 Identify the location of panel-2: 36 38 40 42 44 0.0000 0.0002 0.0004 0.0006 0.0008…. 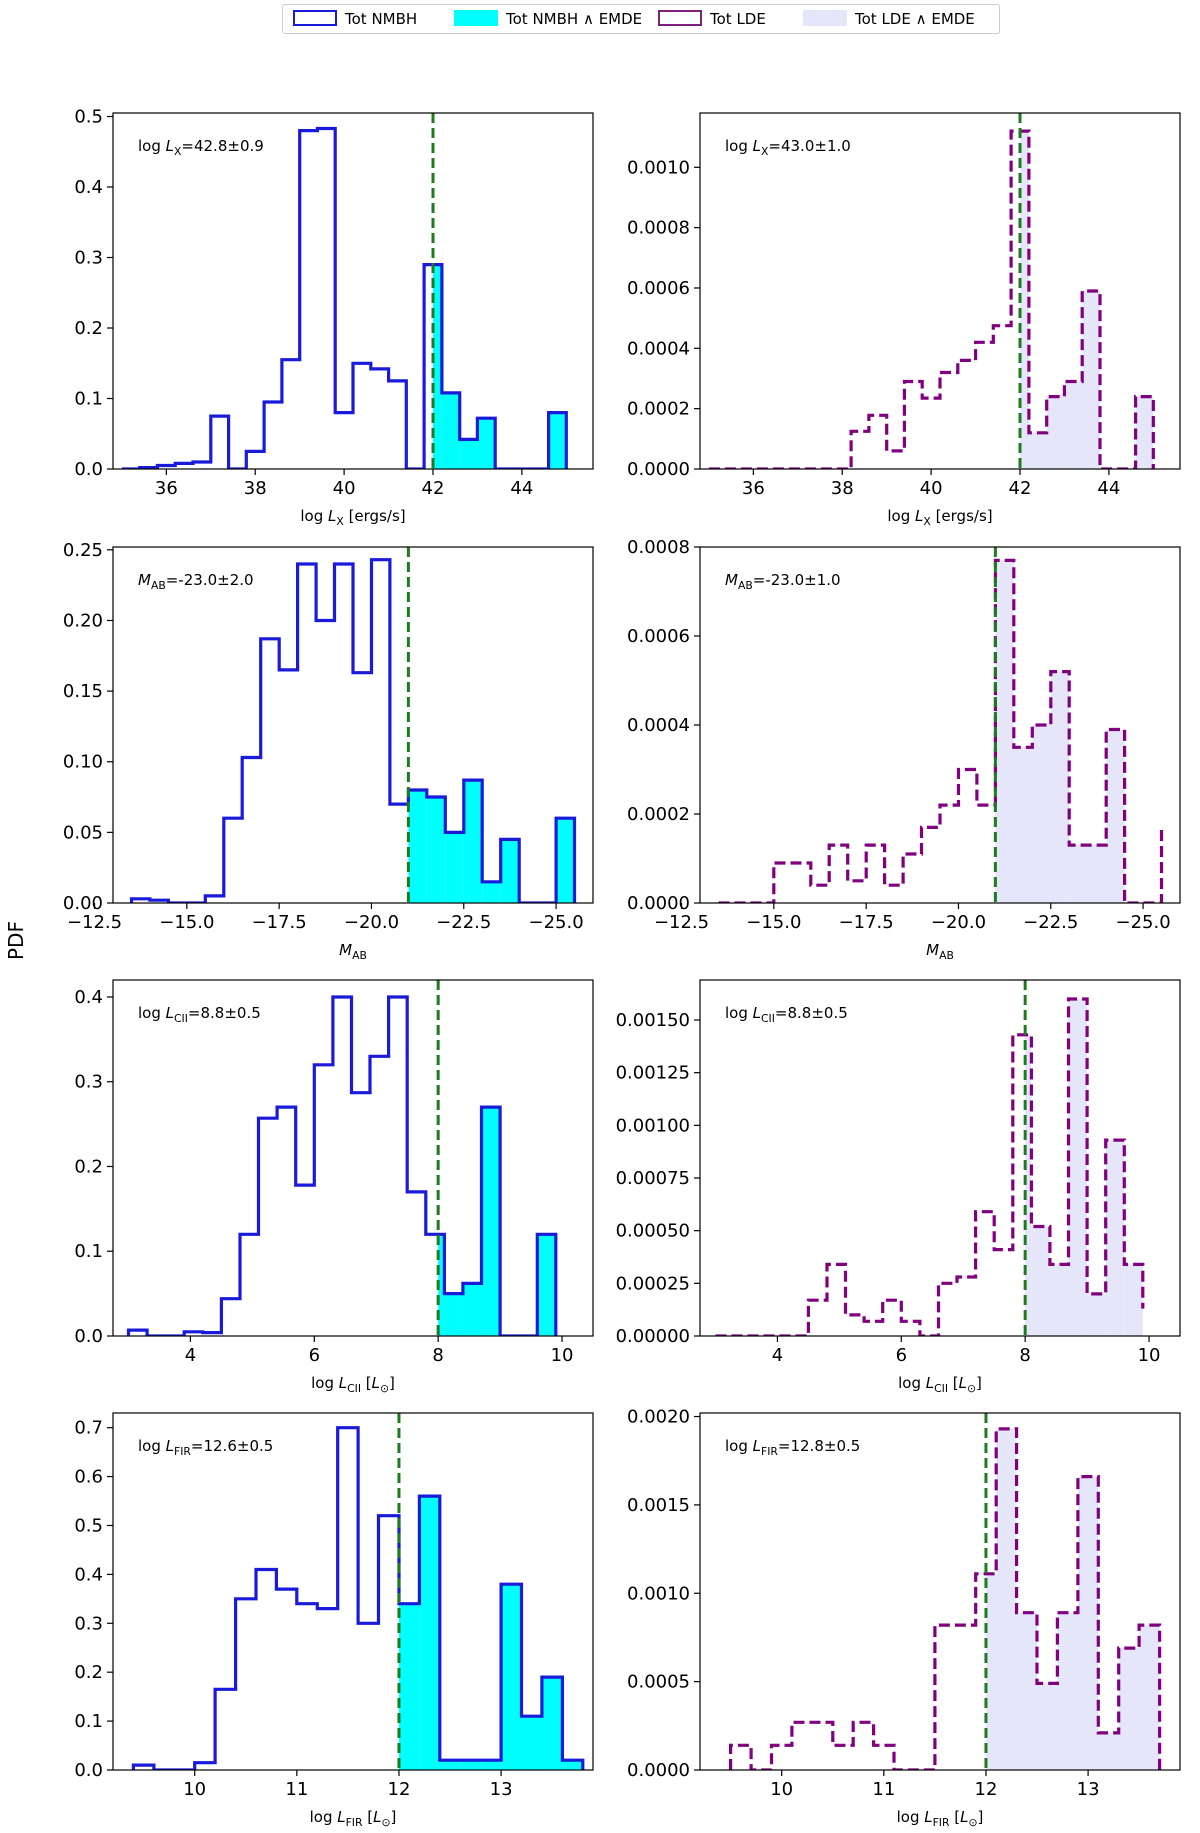
(904, 320).